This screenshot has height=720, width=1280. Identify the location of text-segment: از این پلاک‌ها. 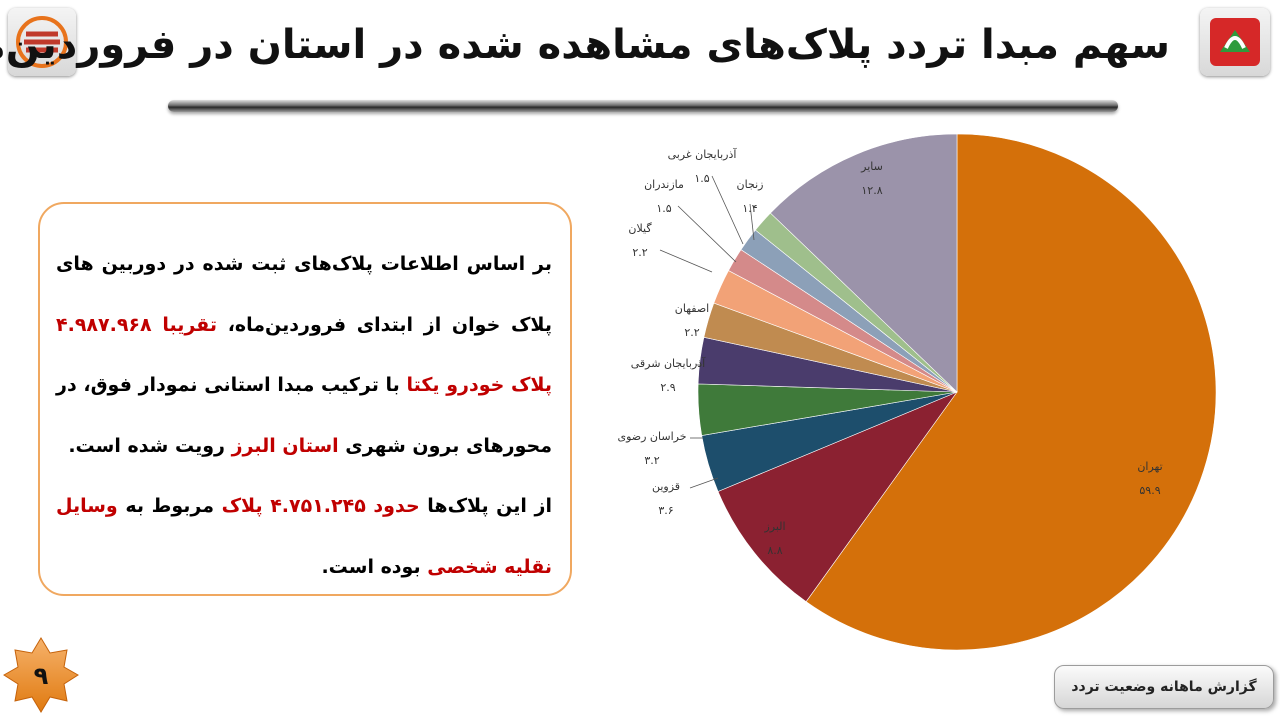
(485, 506).